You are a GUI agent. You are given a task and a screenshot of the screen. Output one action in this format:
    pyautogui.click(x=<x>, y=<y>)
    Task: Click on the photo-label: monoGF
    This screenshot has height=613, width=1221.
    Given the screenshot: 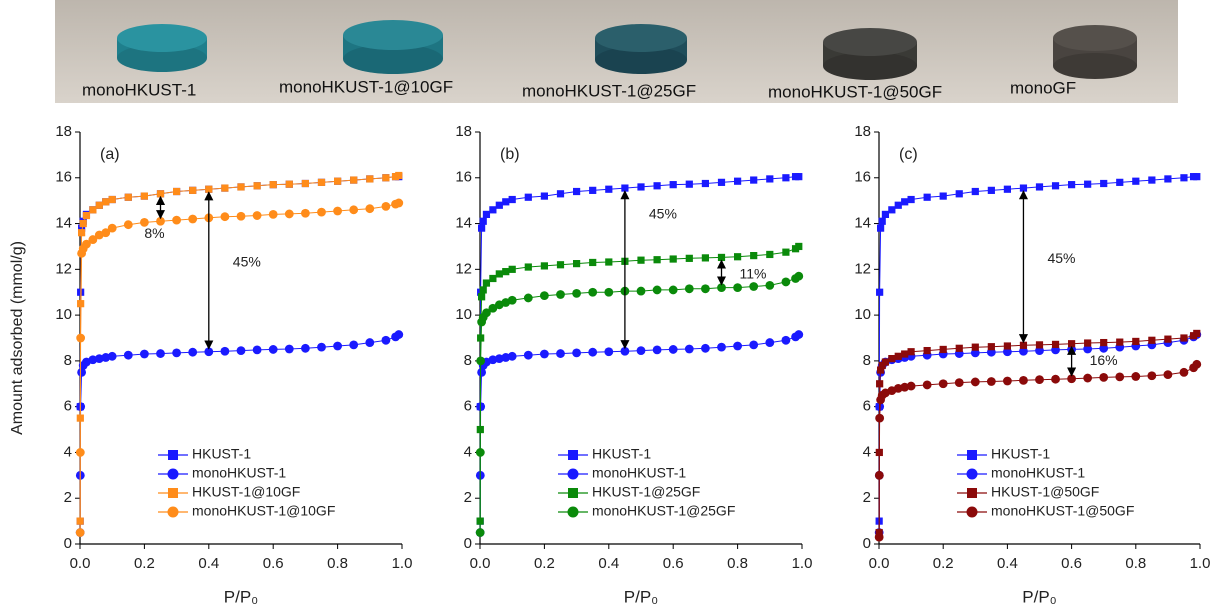 What is the action you would take?
    pyautogui.click(x=1043, y=87)
    